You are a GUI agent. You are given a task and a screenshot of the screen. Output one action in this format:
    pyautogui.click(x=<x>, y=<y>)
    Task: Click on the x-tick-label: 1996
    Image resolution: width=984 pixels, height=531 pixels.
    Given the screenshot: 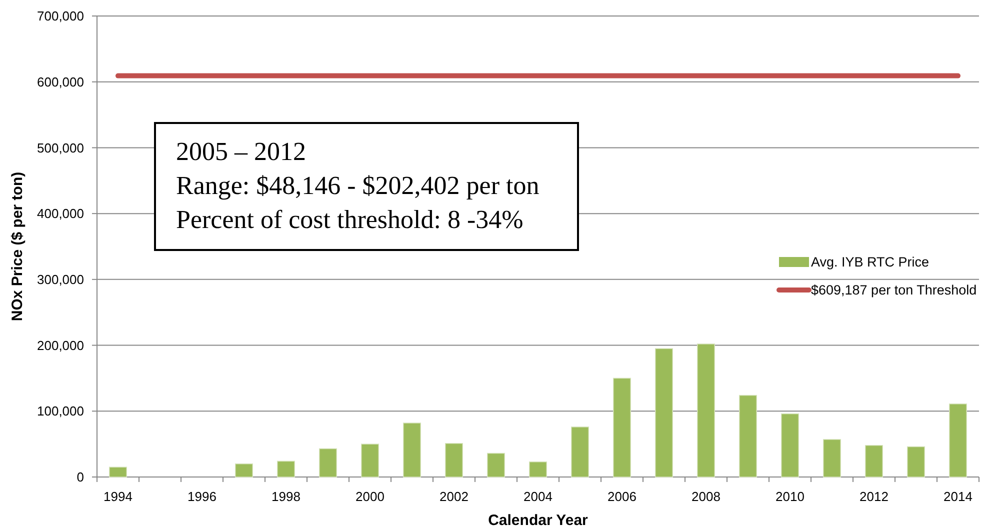 What is the action you would take?
    pyautogui.click(x=202, y=496)
    